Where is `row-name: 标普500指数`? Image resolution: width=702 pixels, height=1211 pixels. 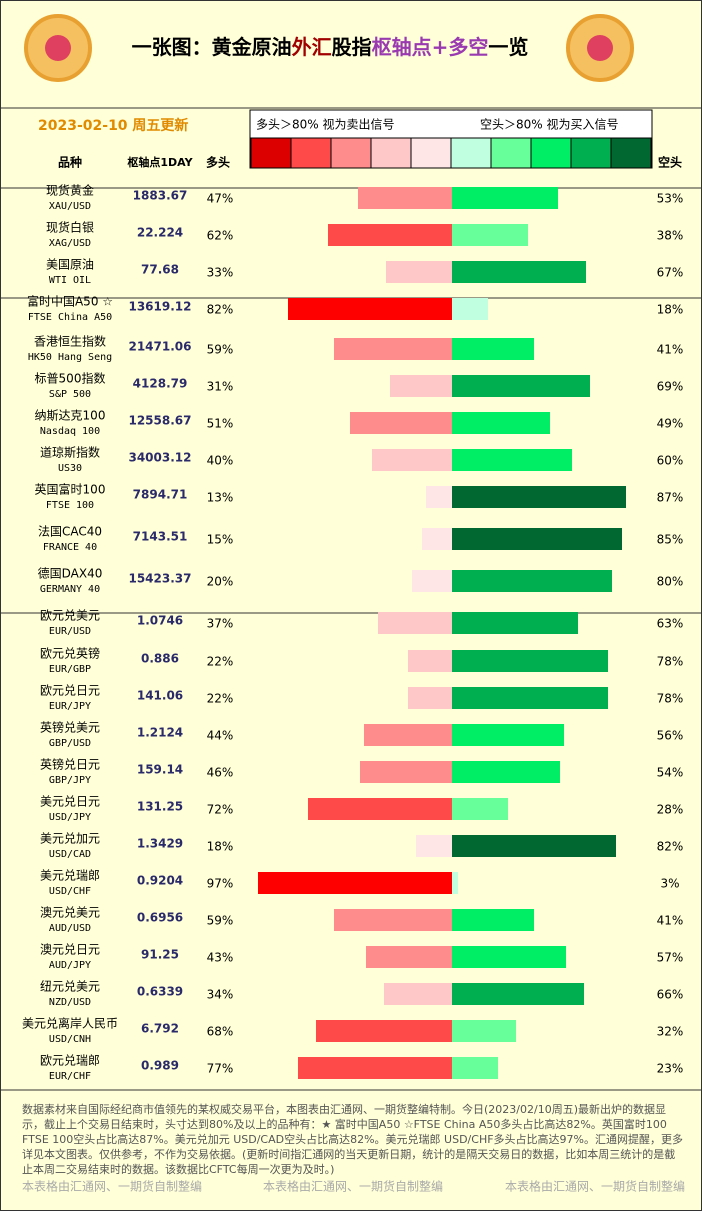 row-name: 标普500指数 is located at coordinates (70, 378).